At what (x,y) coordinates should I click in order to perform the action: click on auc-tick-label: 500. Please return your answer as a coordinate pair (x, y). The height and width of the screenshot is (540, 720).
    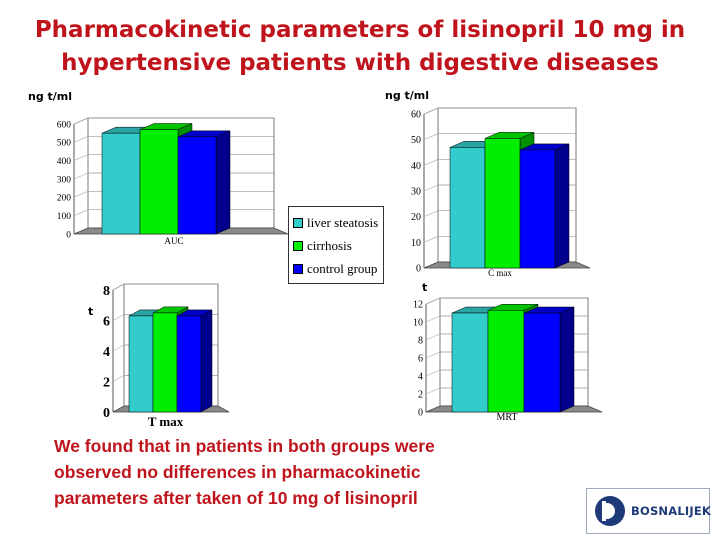
    Looking at the image, I should click on (64, 144).